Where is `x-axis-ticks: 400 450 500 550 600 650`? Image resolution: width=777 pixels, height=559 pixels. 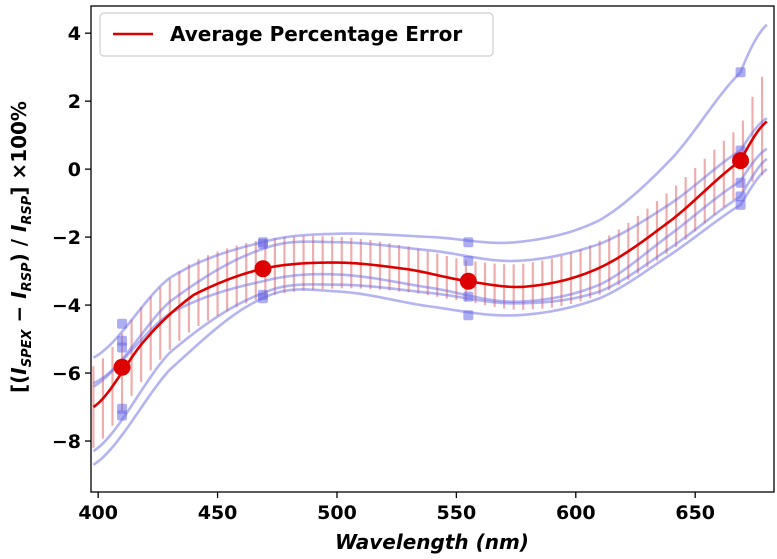 x-axis-ticks: 400 450 500 550 600 650 is located at coordinates (396, 508).